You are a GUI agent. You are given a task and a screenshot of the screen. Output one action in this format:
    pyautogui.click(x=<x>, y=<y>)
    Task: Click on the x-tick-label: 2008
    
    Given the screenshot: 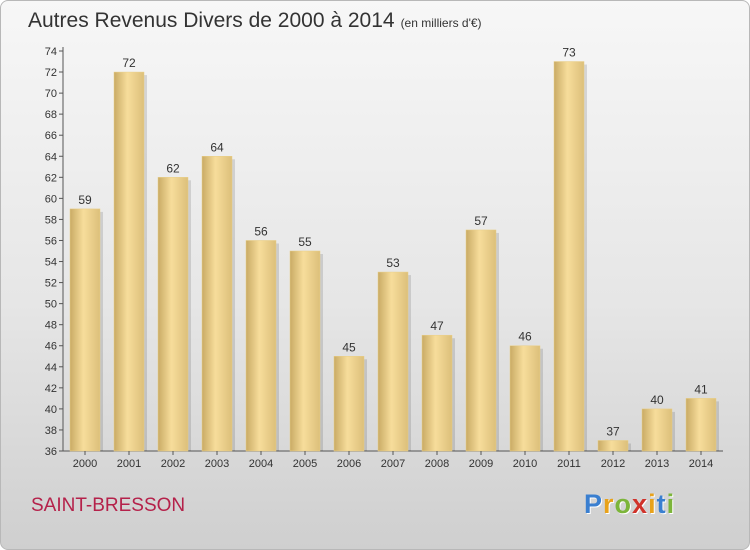 What is the action you would take?
    pyautogui.click(x=437, y=464)
    